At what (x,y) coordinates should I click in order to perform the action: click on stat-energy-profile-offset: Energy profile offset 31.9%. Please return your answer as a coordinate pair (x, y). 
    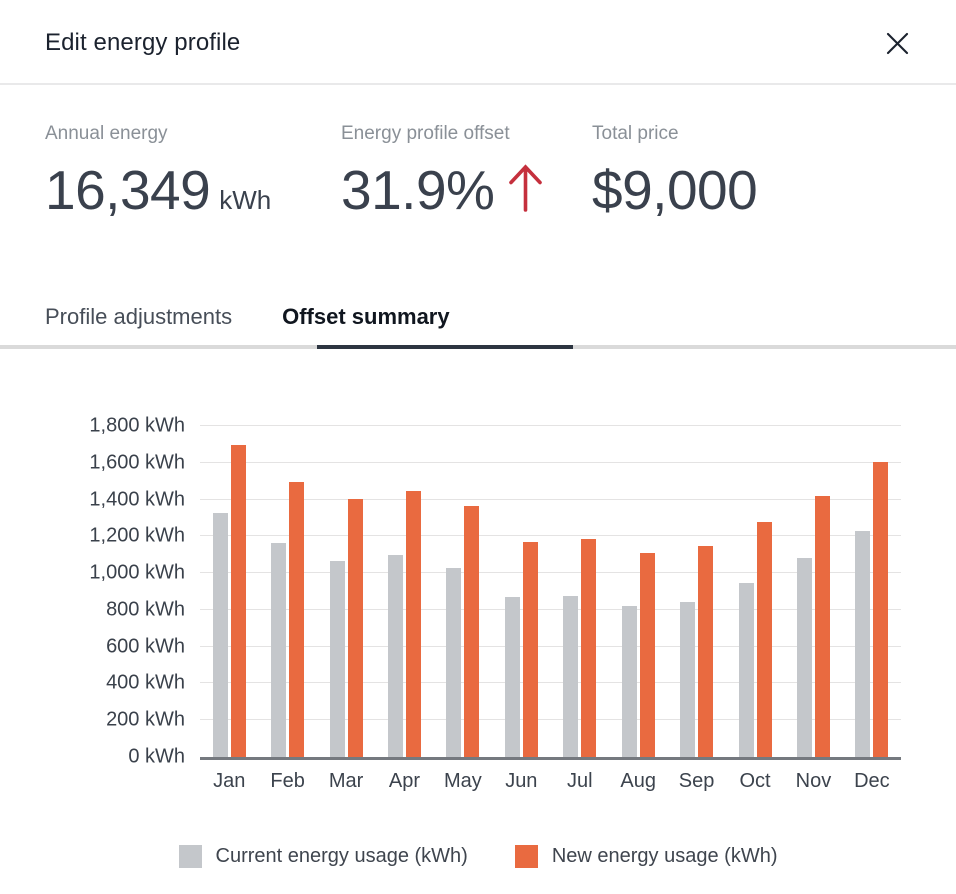
    Looking at the image, I should click on (466, 171).